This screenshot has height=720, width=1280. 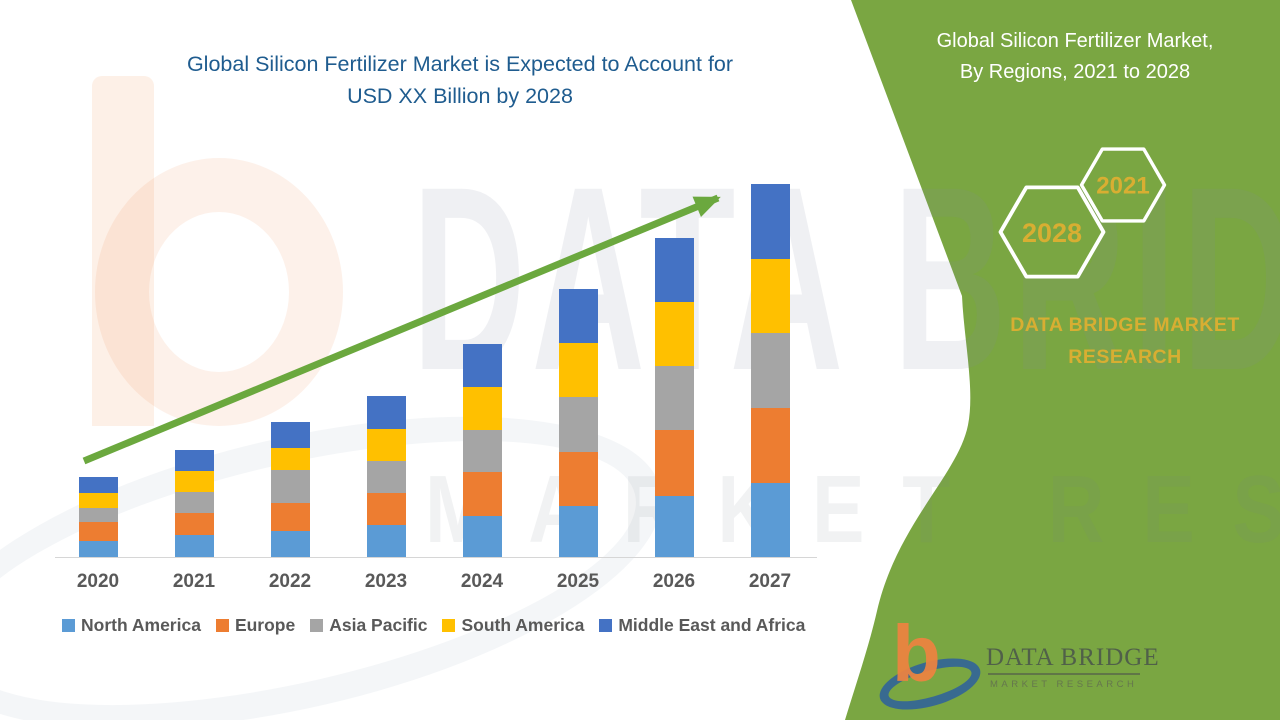 What do you see at coordinates (1064, 674) in the screenshot?
I see `logo-divider` at bounding box center [1064, 674].